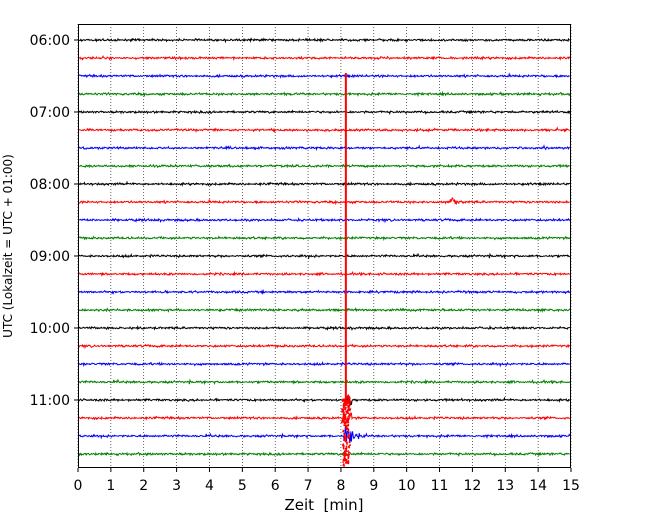 The width and height of the screenshot is (650, 520). I want to click on x-tick-label: 12, so click(472, 486).